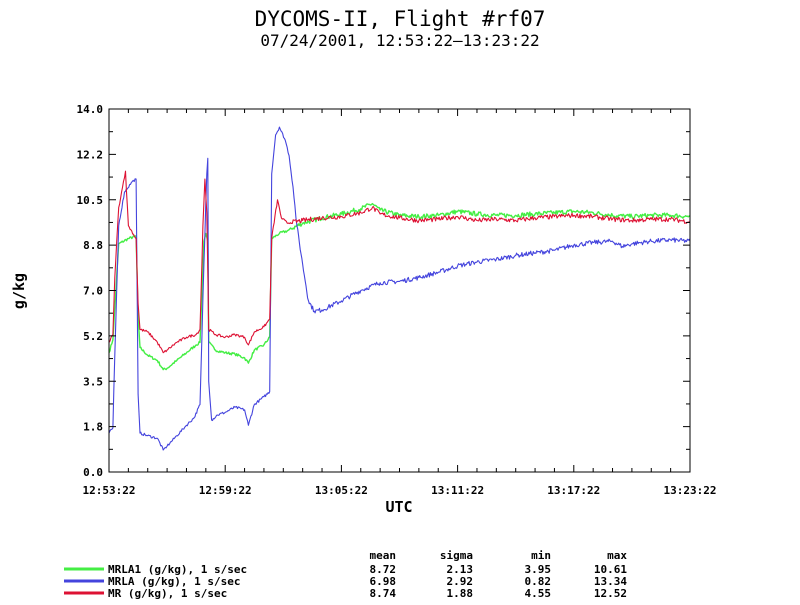 The image size is (800, 605). I want to click on x-tick-label-4: 13:17:22, so click(573, 490).